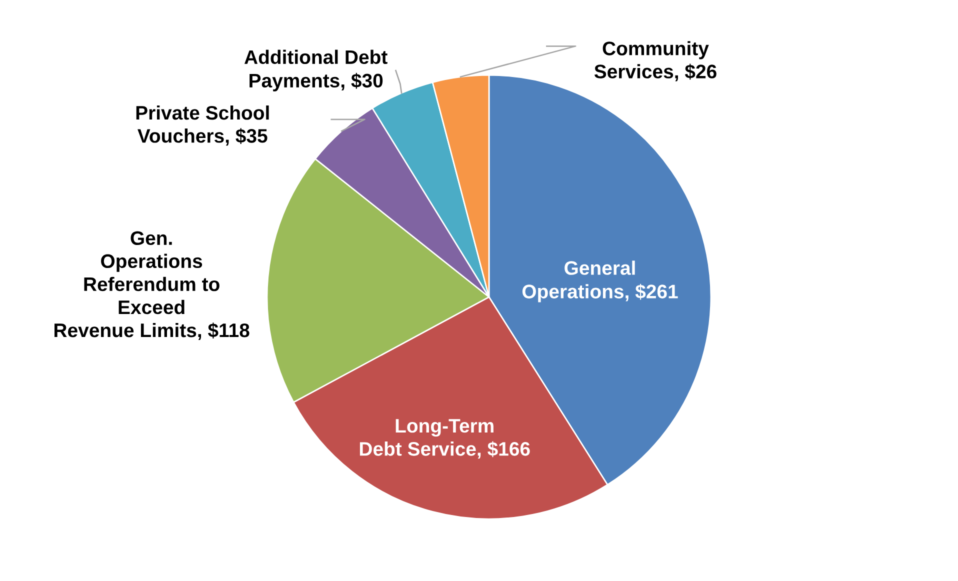 The height and width of the screenshot is (581, 958). I want to click on slice-label: General Operations, $261, so click(600, 281).